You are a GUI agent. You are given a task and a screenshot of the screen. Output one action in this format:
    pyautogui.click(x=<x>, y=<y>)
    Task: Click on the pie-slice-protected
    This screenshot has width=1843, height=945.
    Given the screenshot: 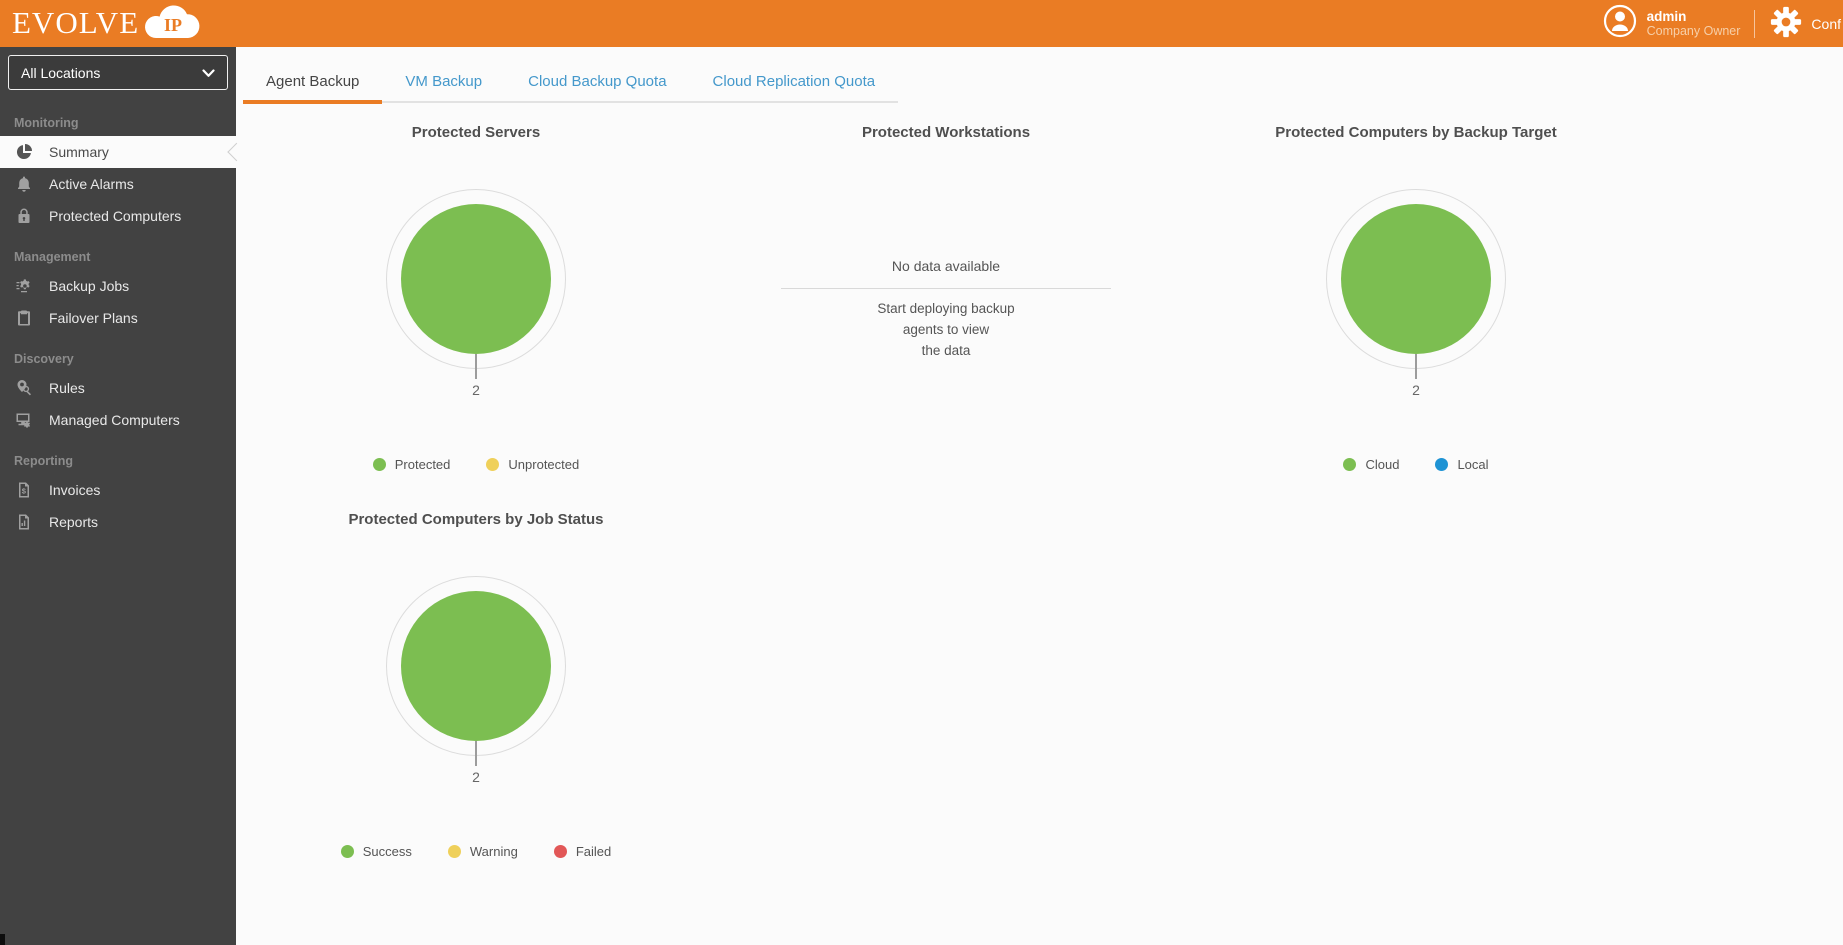 What is the action you would take?
    pyautogui.click(x=476, y=279)
    